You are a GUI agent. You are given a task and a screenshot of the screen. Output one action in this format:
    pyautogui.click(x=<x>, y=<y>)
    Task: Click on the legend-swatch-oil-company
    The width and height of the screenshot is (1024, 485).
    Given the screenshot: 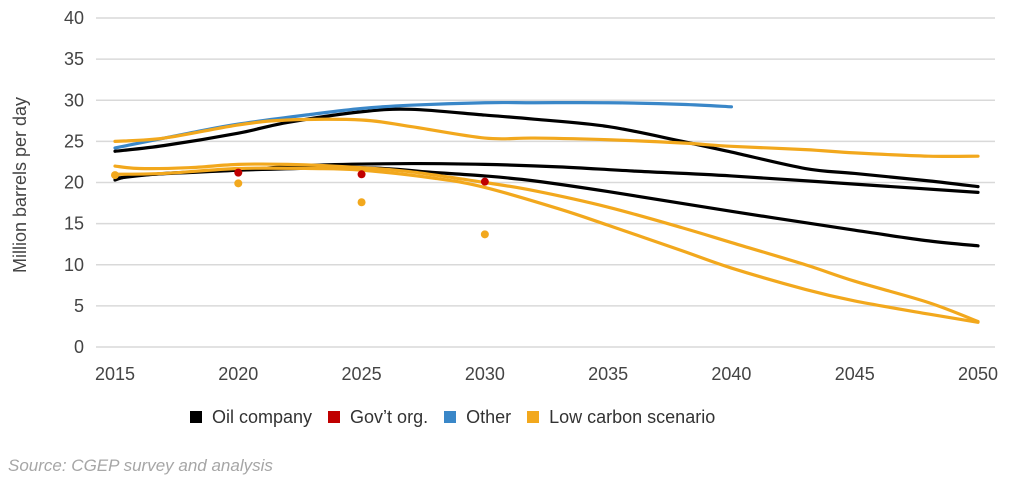 What is the action you would take?
    pyautogui.click(x=196, y=417)
    